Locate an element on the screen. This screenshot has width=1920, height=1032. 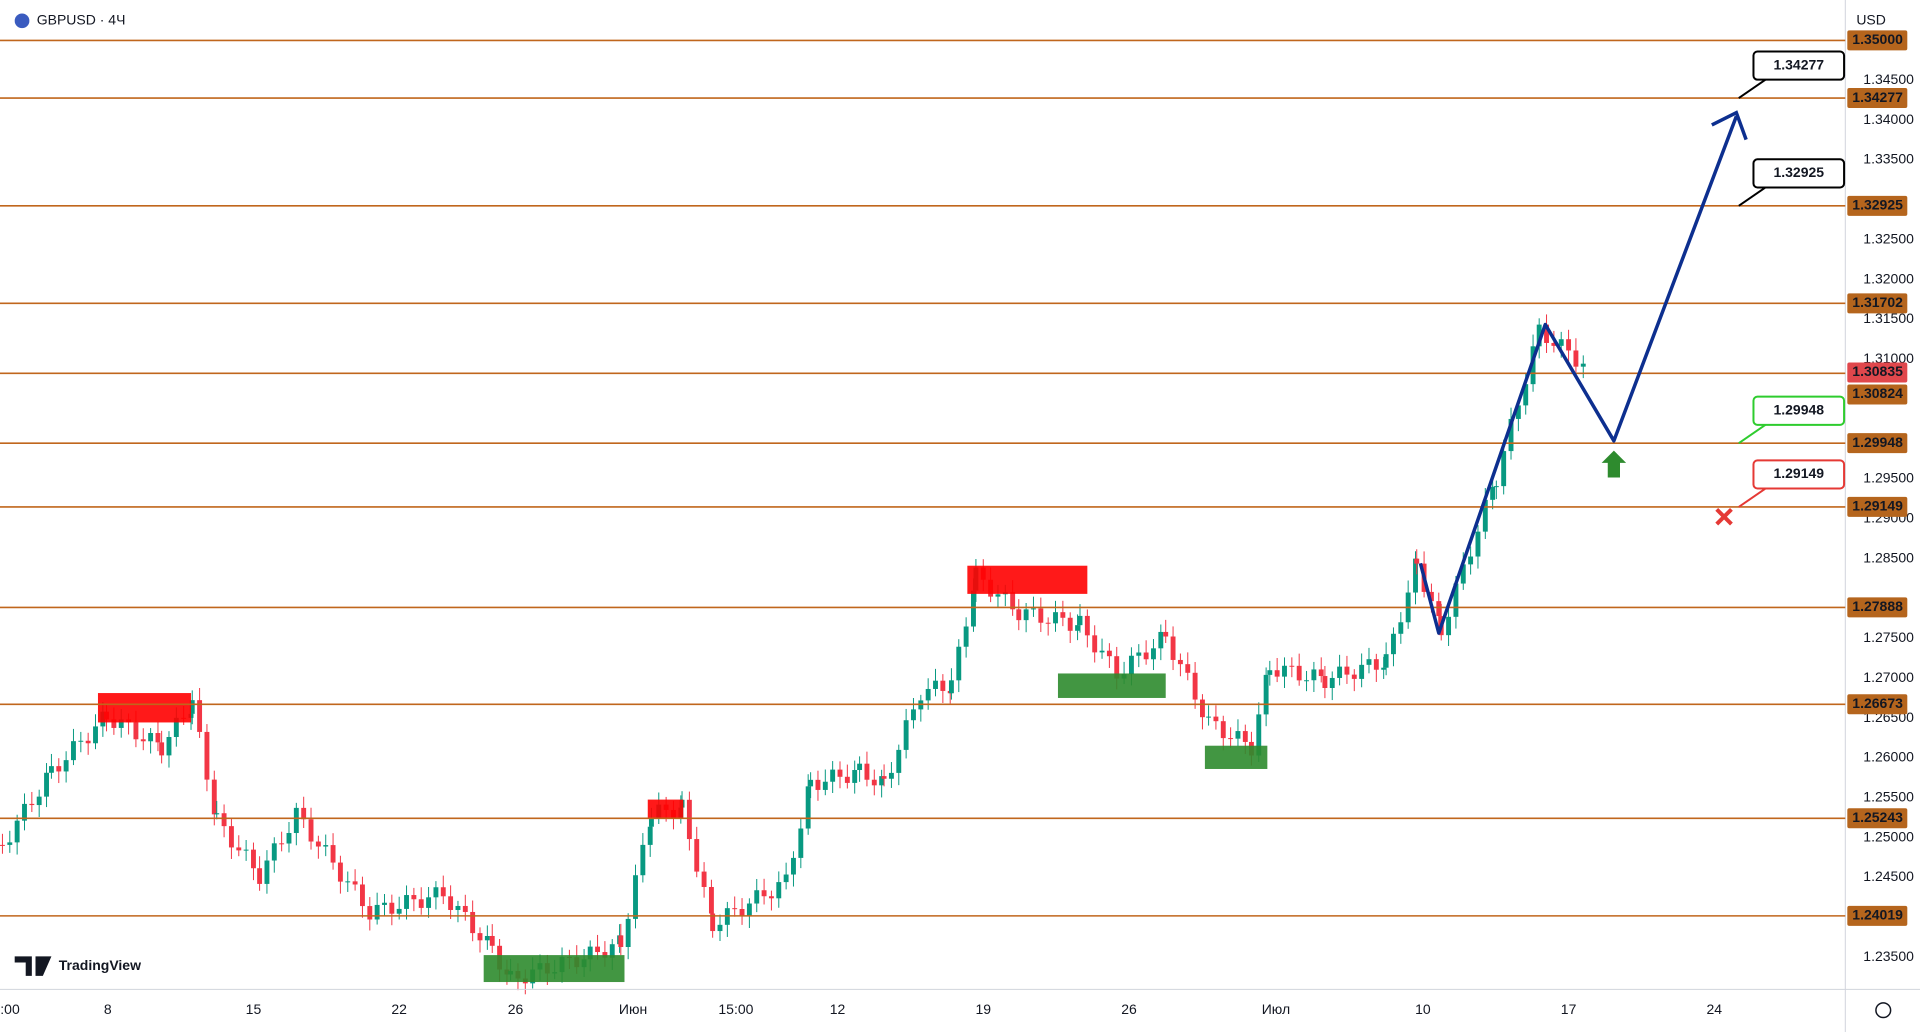
level-price-label: 1.29948 is located at coordinates (1877, 442).